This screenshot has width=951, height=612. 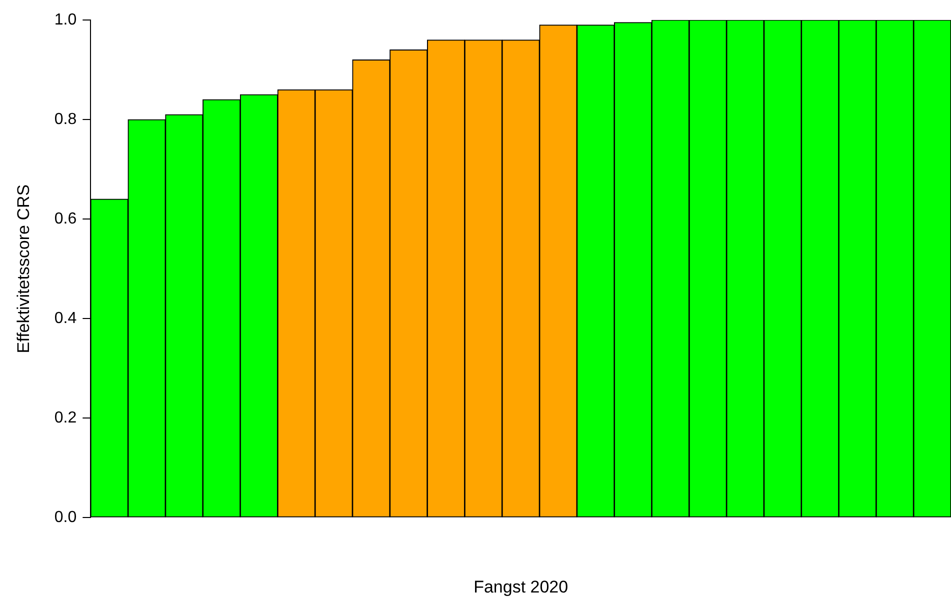 What do you see at coordinates (65, 19) in the screenshot?
I see `y-tick-label: 1.0` at bounding box center [65, 19].